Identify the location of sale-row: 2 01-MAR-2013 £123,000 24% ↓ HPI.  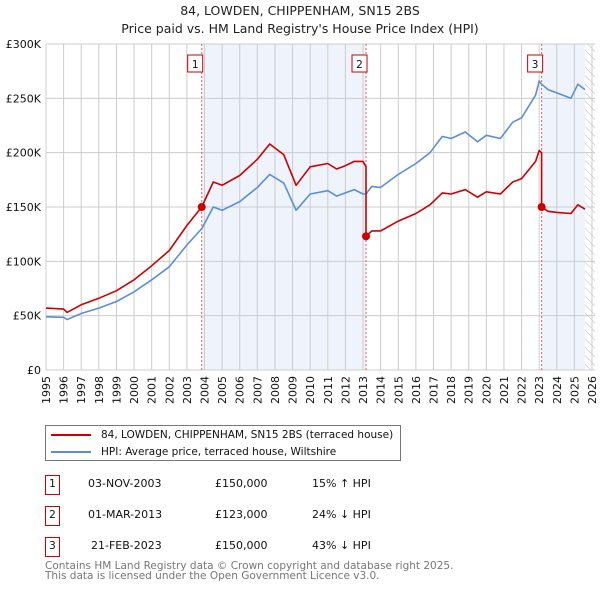
(245, 516).